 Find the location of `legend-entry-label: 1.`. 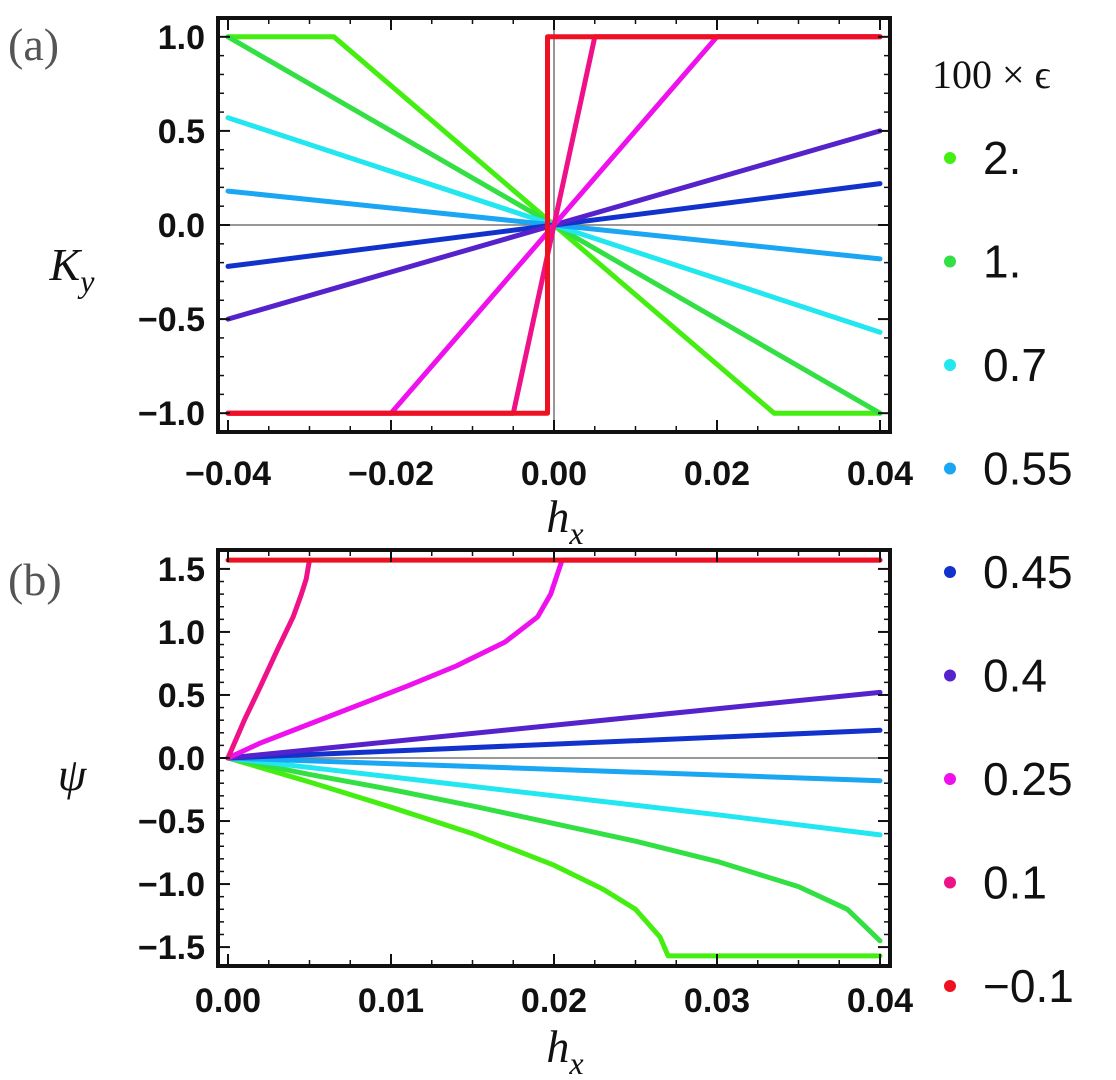

legend-entry-label: 1. is located at coordinates (1002, 262).